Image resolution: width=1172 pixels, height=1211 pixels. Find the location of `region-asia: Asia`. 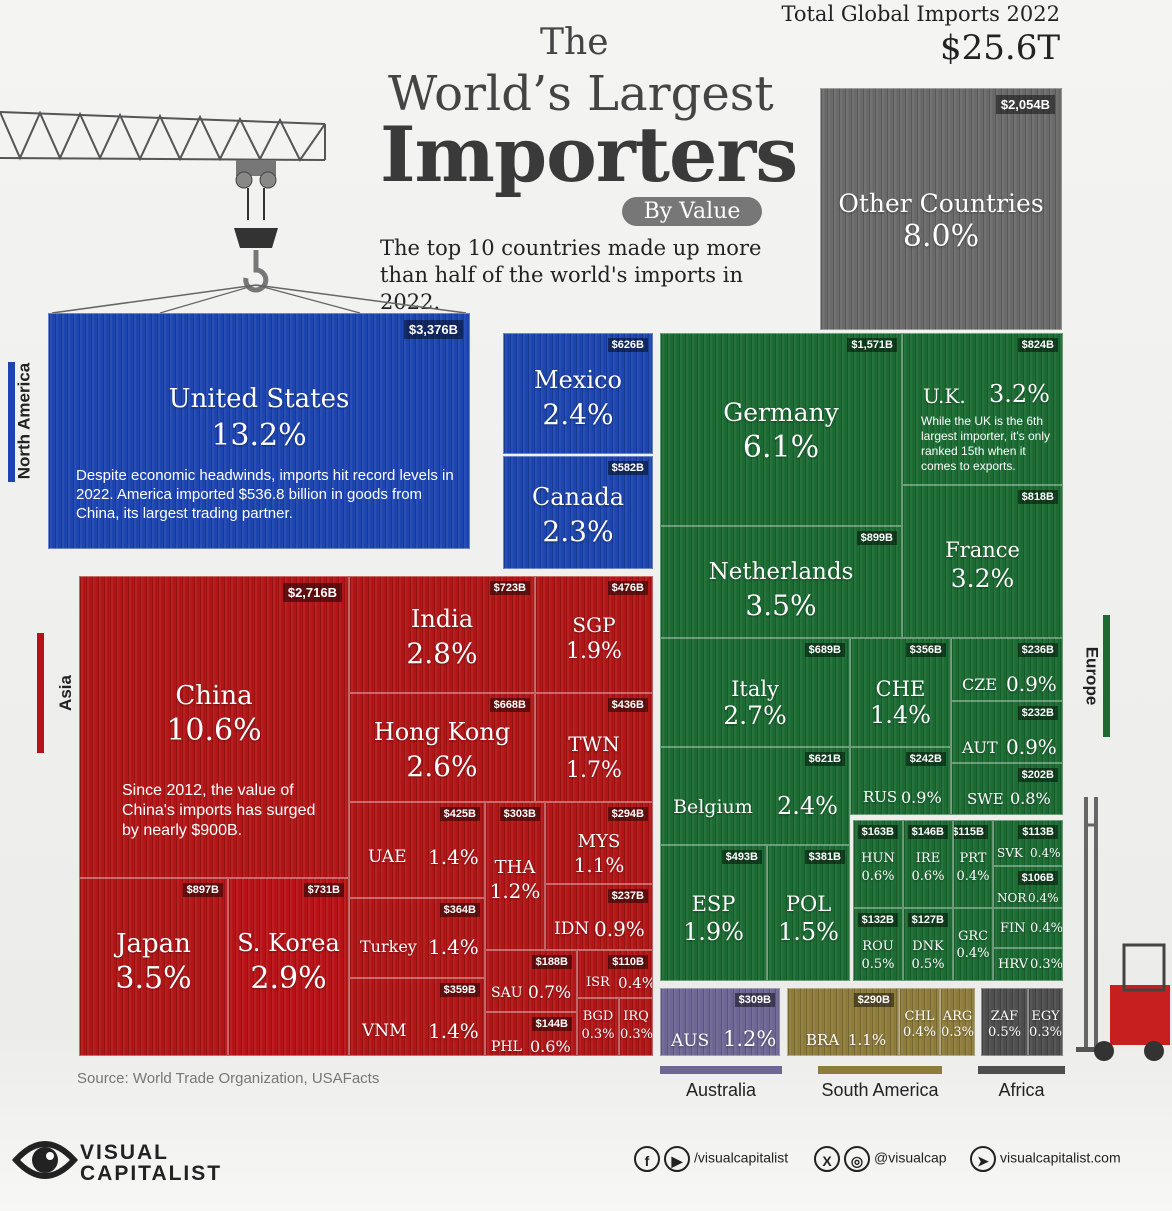

region-asia: Asia is located at coordinates (65, 693).